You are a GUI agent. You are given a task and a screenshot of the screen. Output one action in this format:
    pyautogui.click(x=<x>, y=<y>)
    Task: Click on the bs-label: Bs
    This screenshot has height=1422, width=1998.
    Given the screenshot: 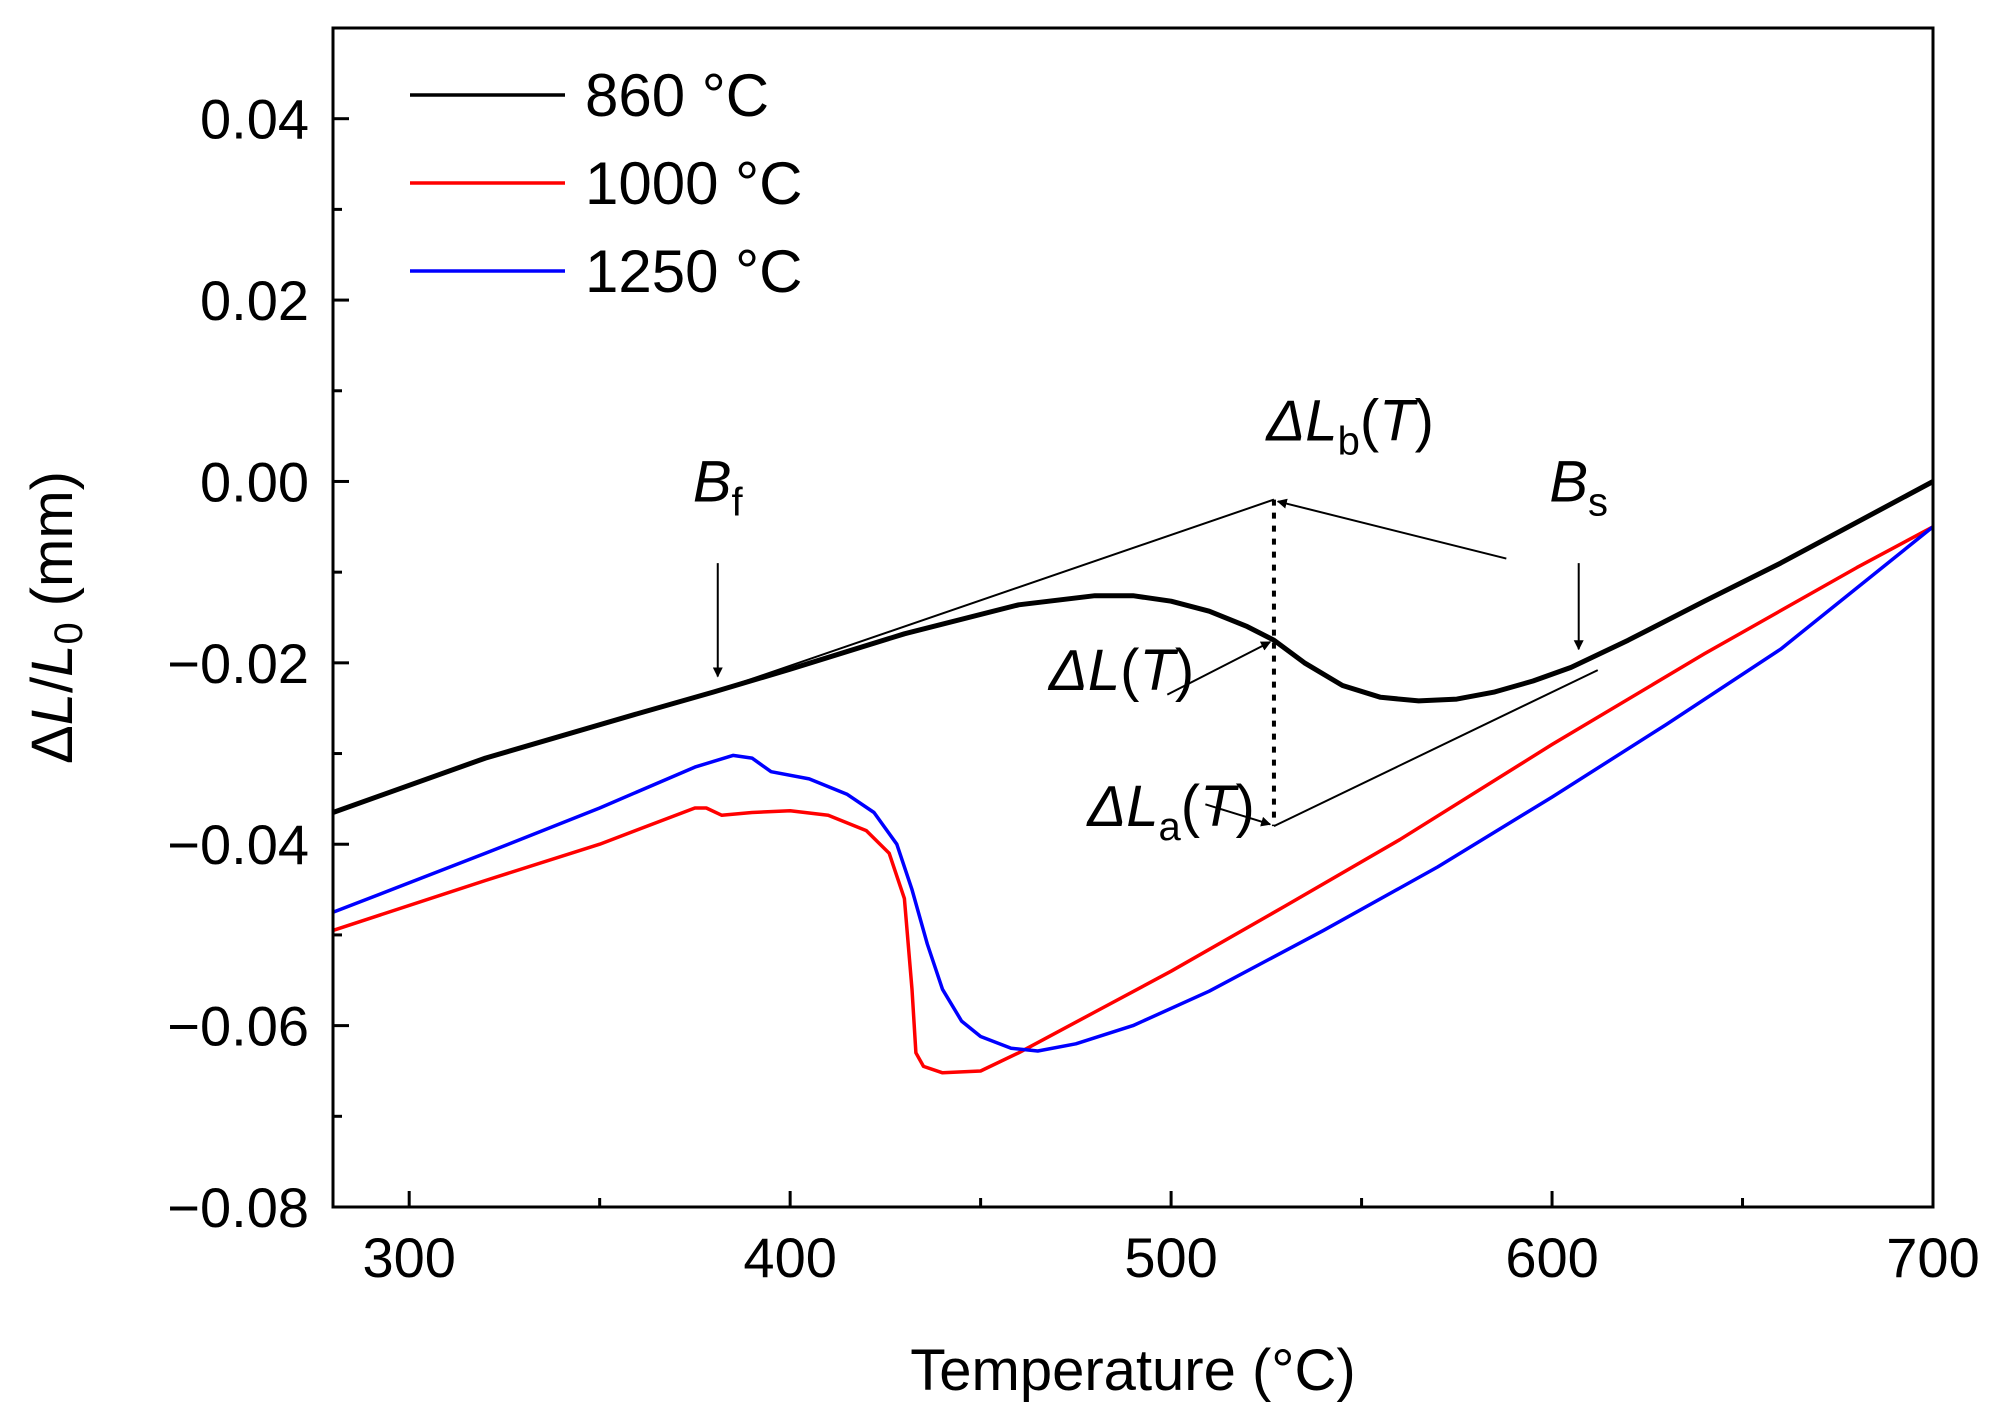 What is the action you would take?
    pyautogui.click(x=1578, y=550)
    